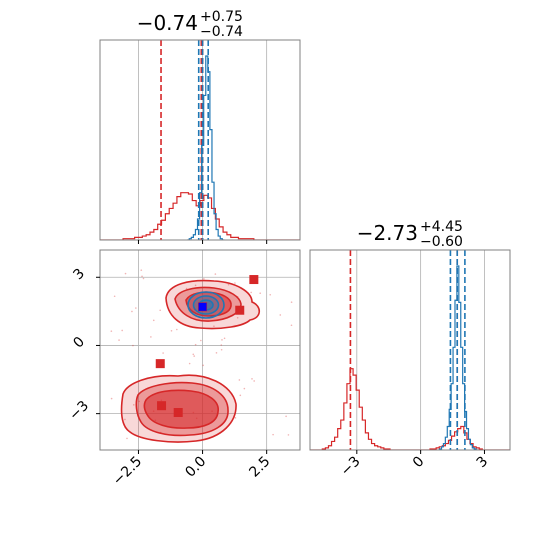 The width and height of the screenshot is (550, 550). I want to click on hist-param-1-series, so click(200, 140).